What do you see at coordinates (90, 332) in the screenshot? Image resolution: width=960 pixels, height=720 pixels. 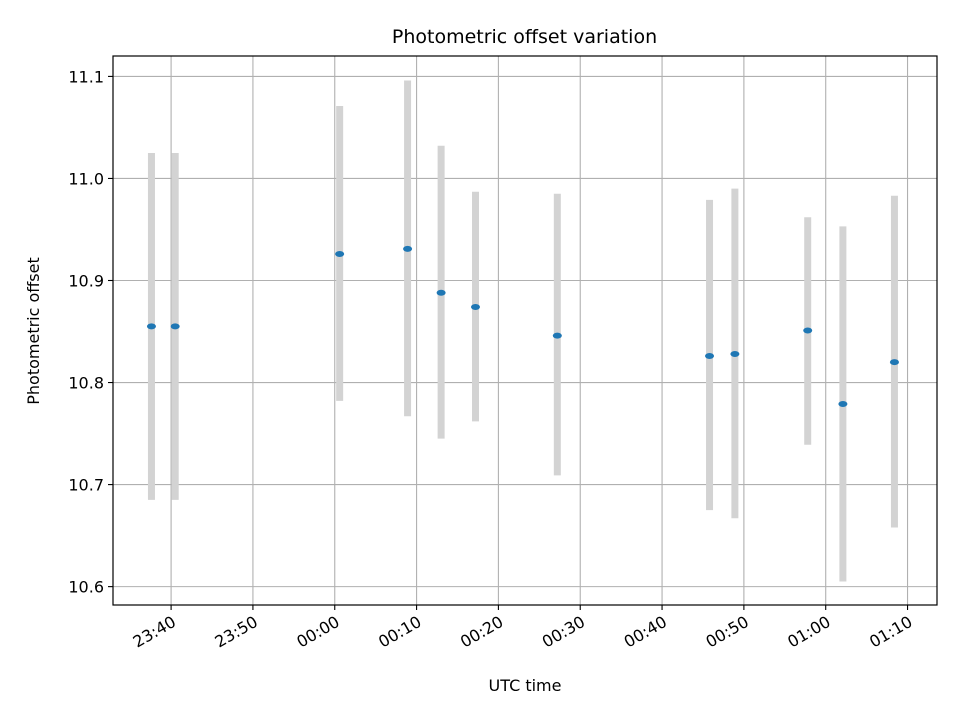 I see `y-axis-ticks: 10.6 10.7 10.8 10.9 11.0 11.1` at bounding box center [90, 332].